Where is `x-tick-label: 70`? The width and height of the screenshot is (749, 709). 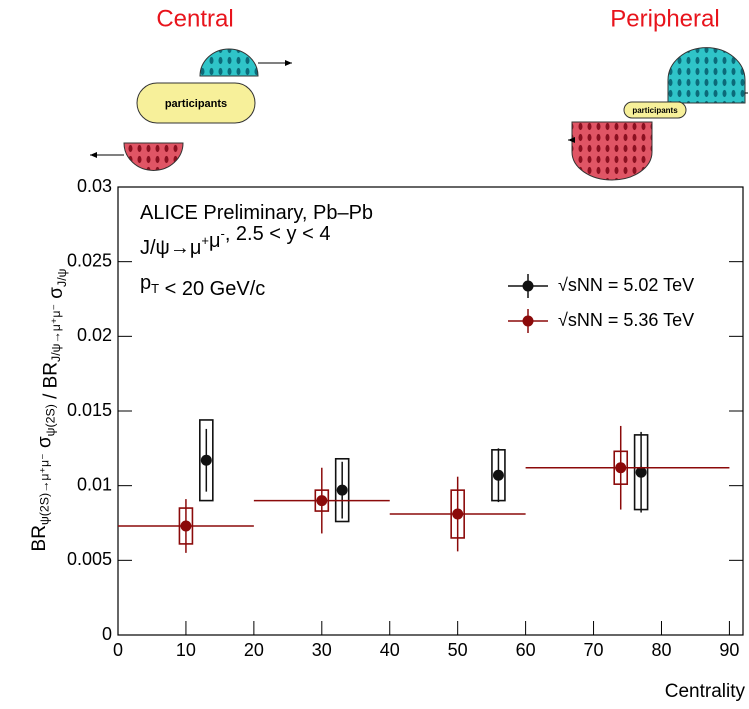
x-tick-label: 70 is located at coordinates (594, 650).